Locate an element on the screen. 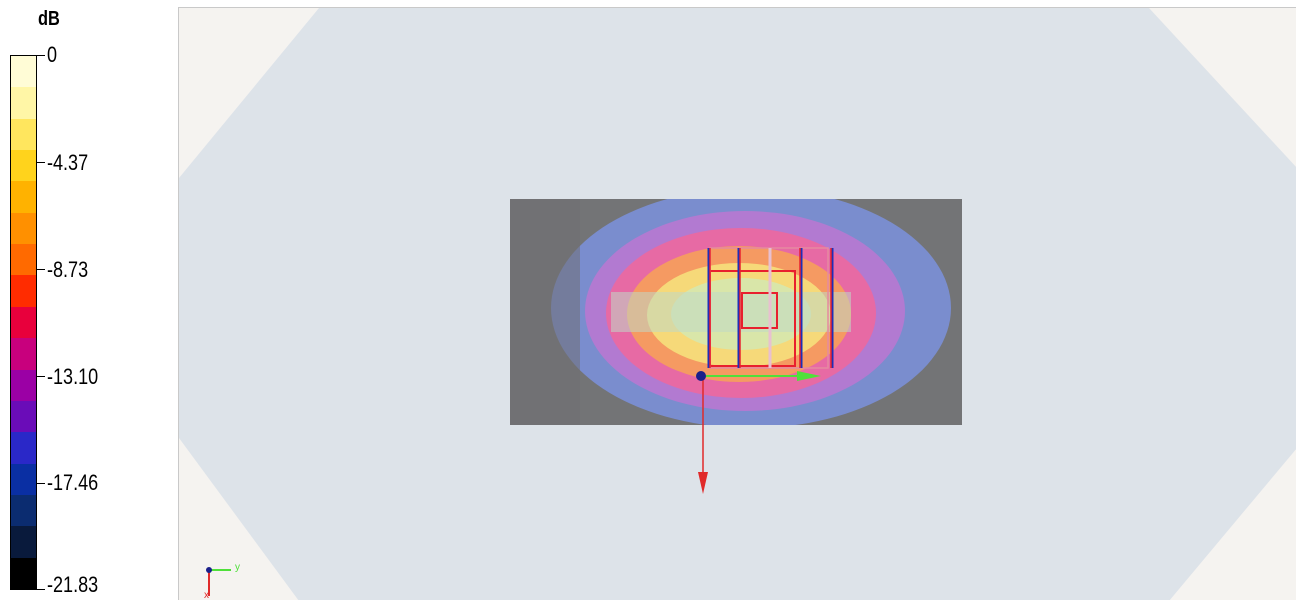  triad-x-label: x is located at coordinates (206, 595).